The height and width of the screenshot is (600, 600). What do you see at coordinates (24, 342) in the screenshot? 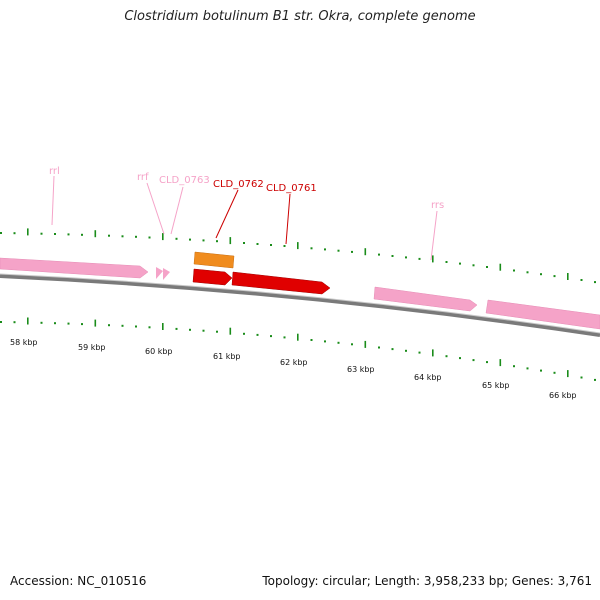
I see `scale-label-58: 58 kbp` at bounding box center [24, 342].